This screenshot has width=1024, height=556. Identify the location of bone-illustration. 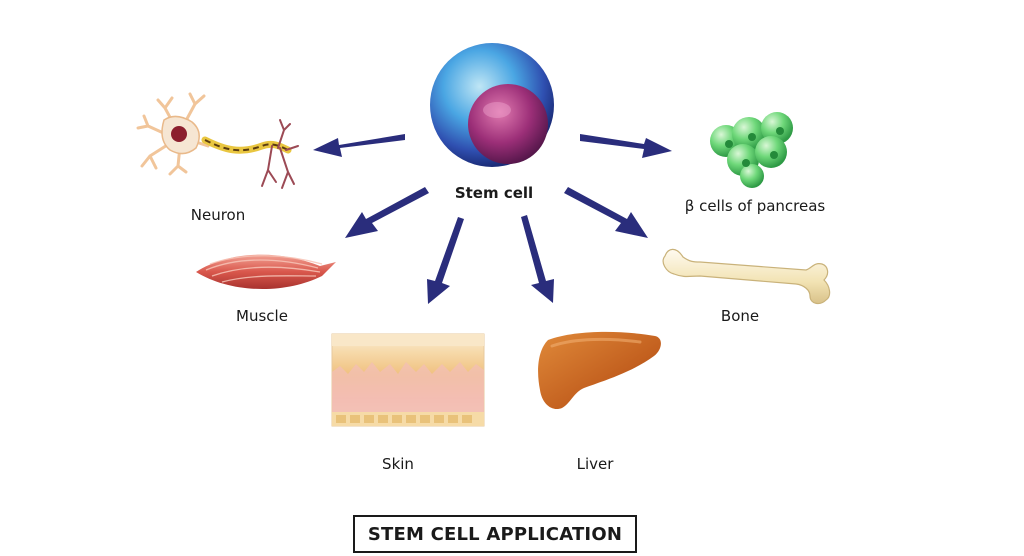
(746, 276).